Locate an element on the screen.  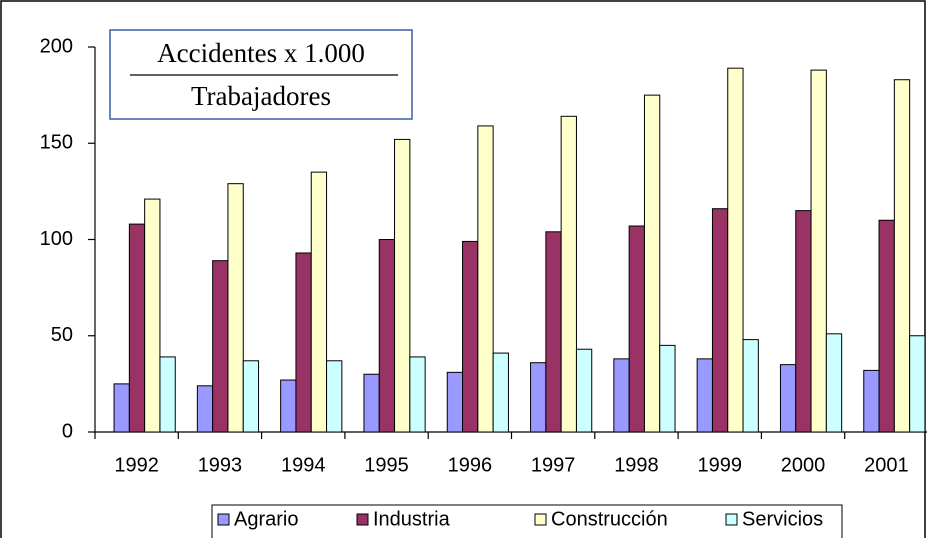
x-tick-label: 1997 is located at coordinates (553, 465).